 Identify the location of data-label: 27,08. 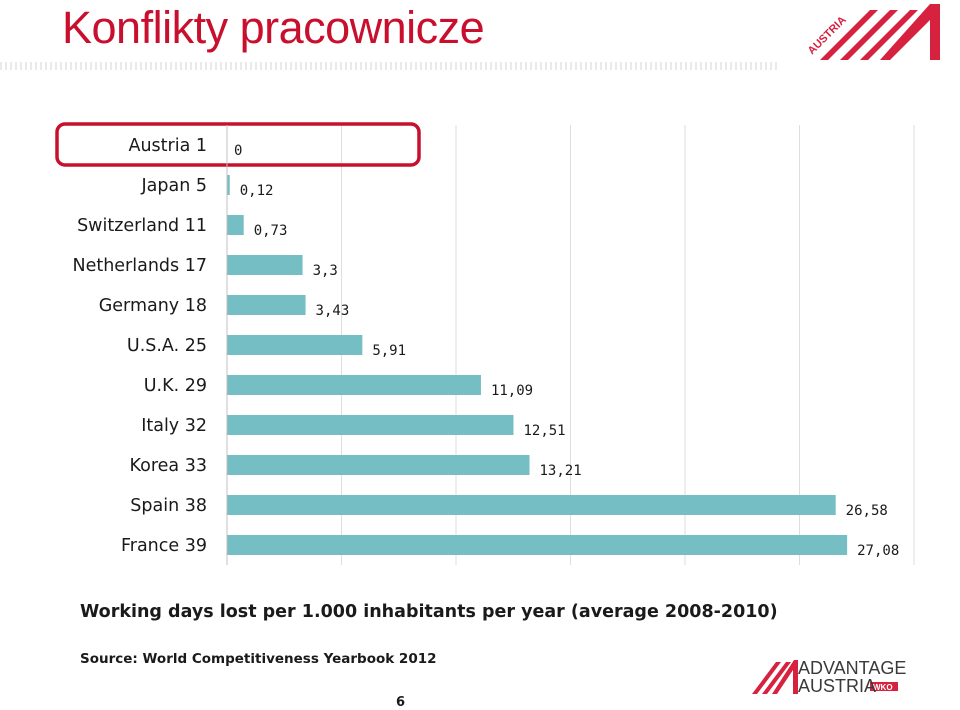
(878, 551).